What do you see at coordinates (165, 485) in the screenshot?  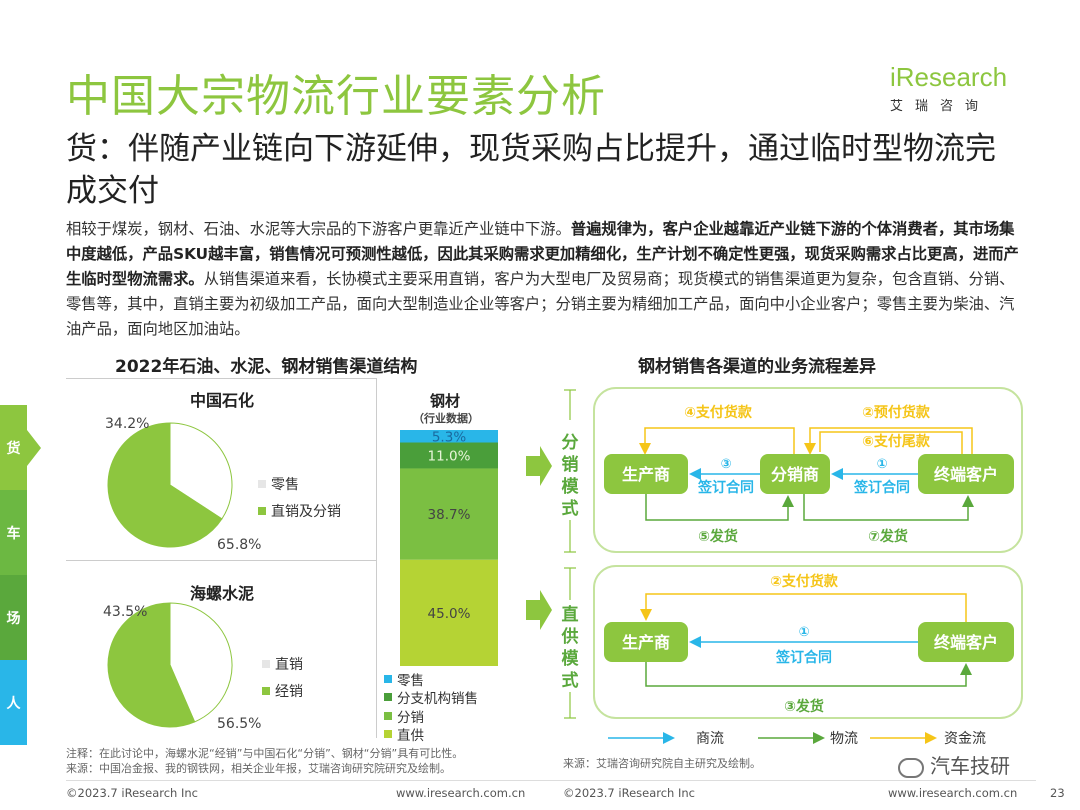 I see `pie1-slice-direct` at bounding box center [165, 485].